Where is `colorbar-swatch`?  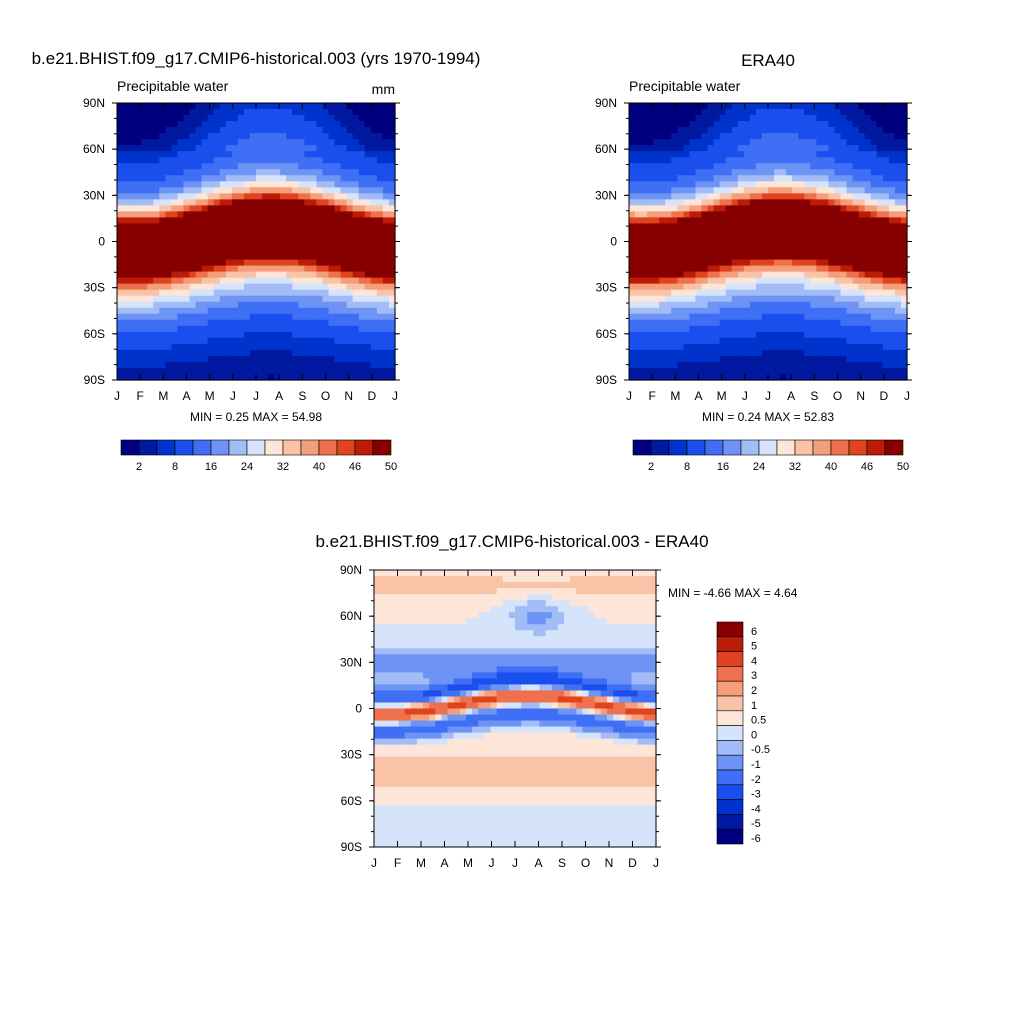
colorbar-swatch is located at coordinates (732, 447).